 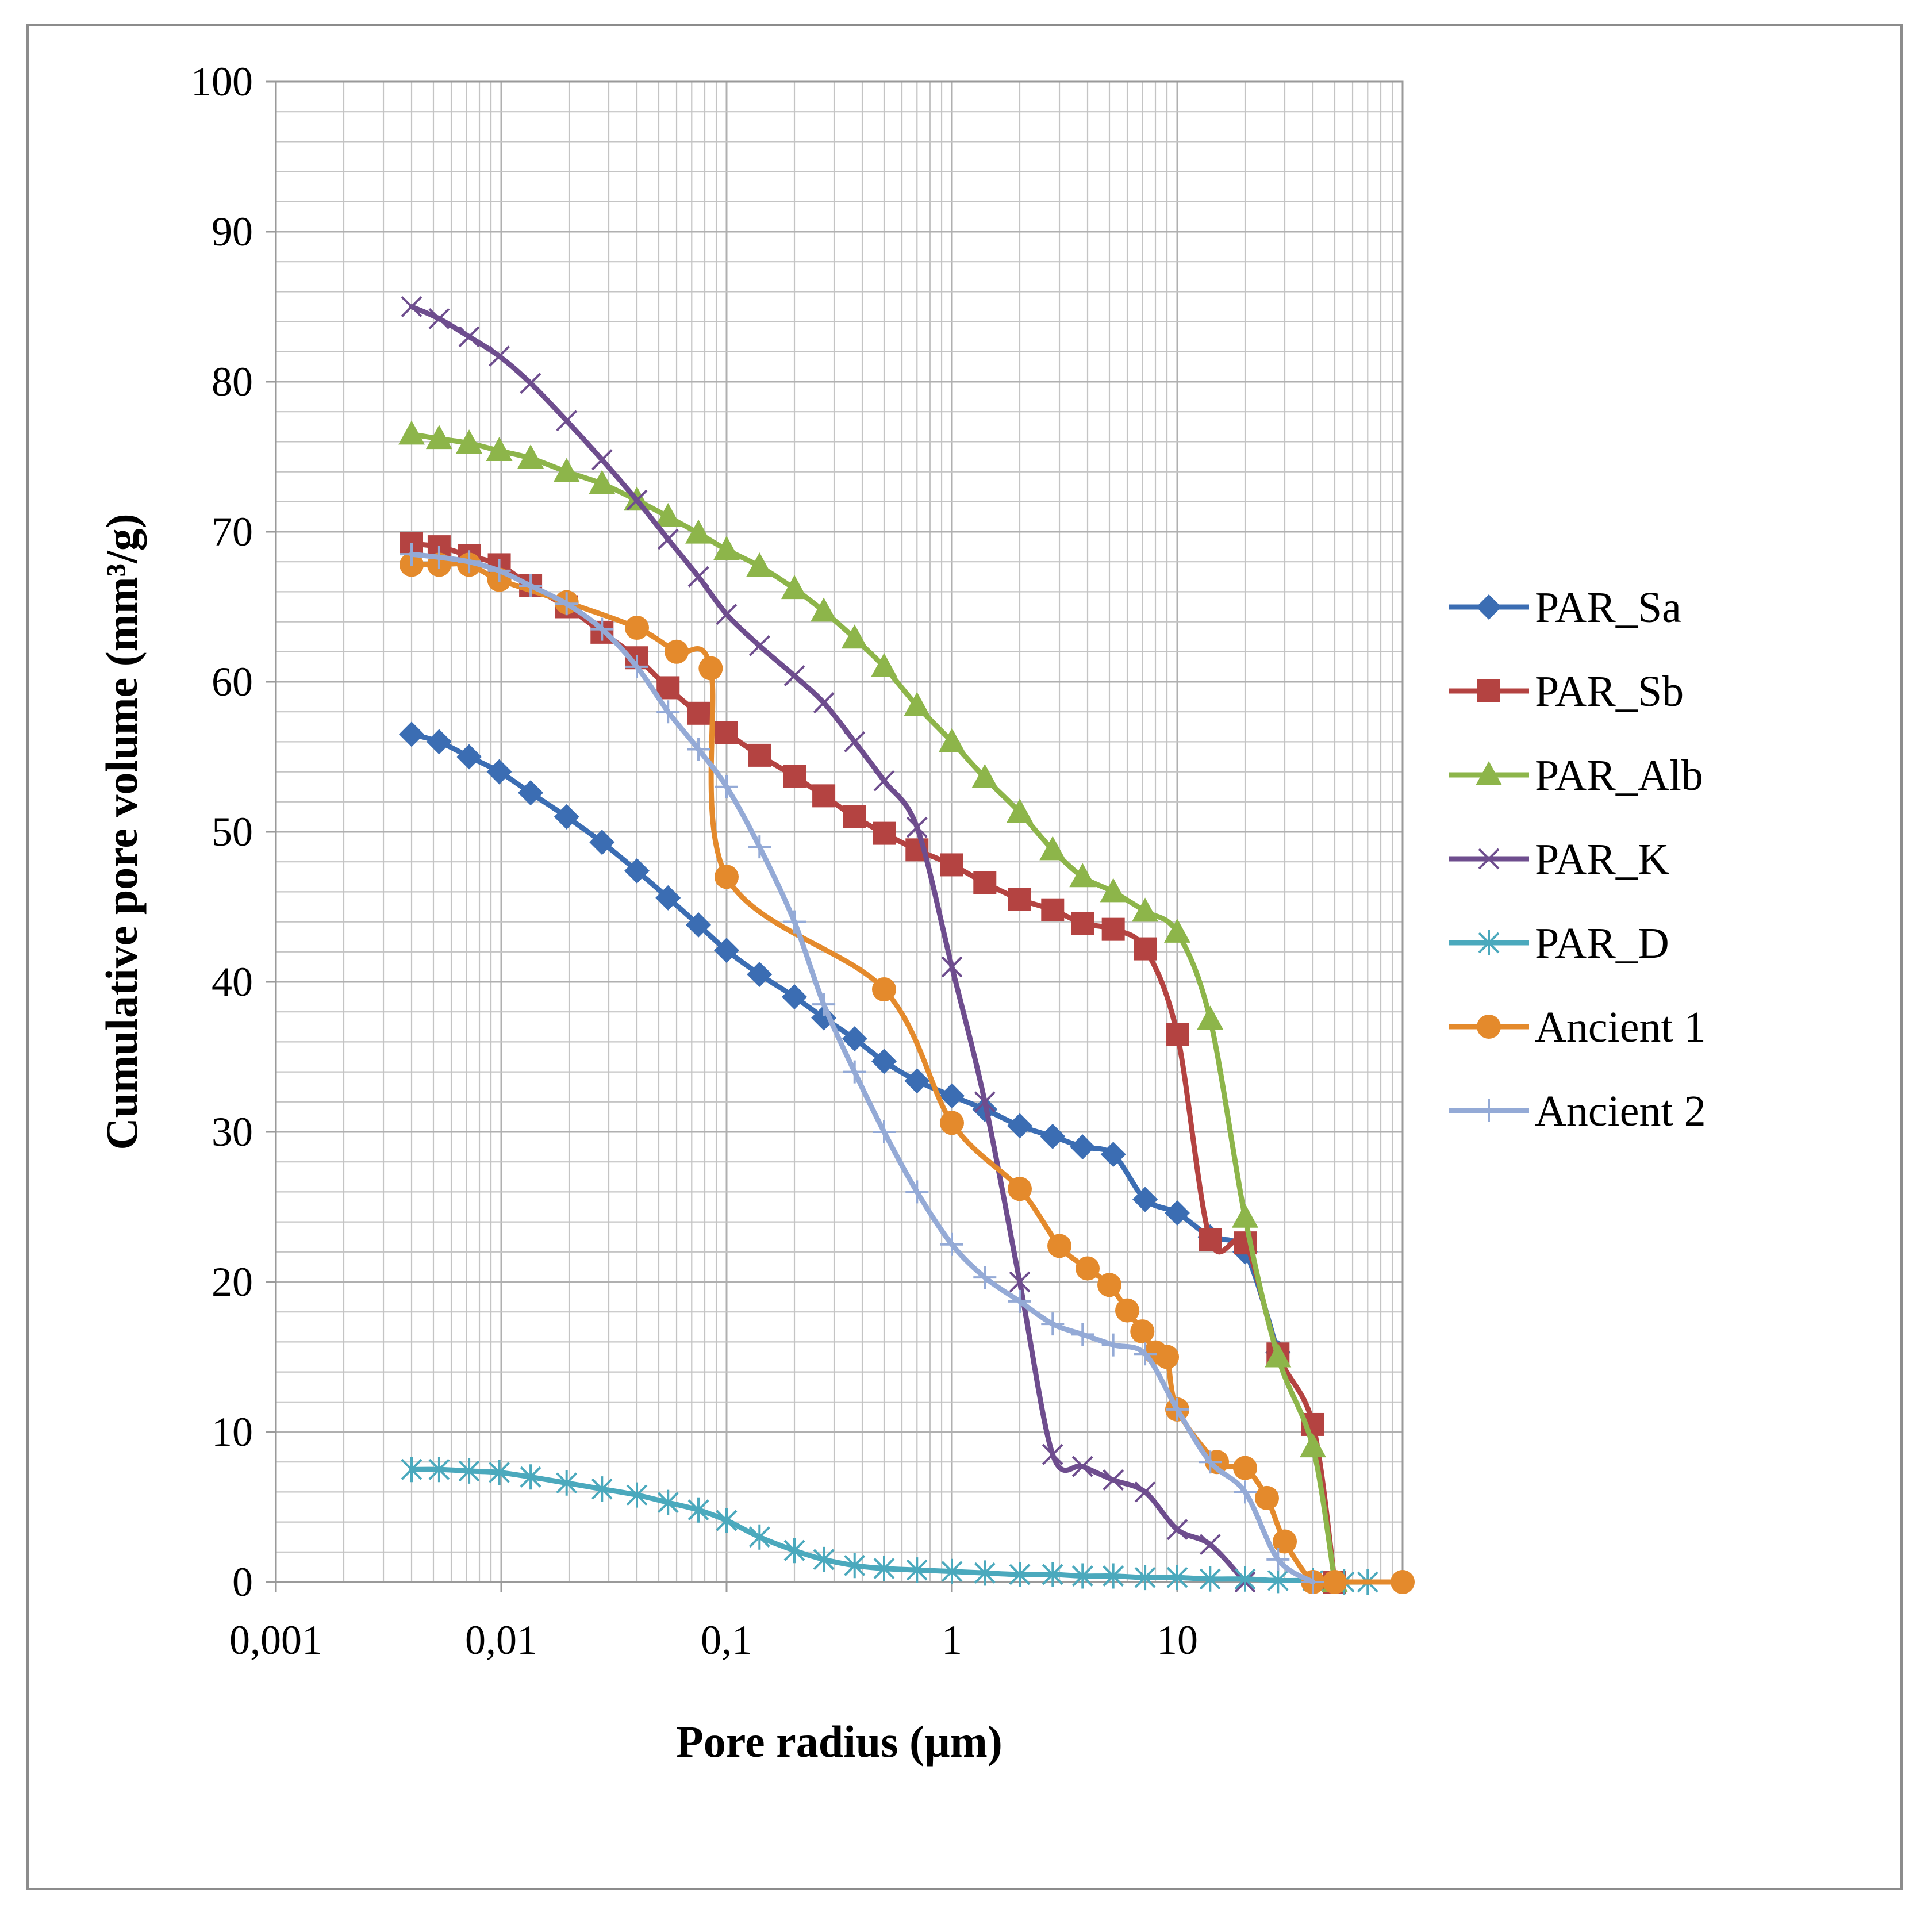 I want to click on y-tick-label: 90, so click(x=232, y=232).